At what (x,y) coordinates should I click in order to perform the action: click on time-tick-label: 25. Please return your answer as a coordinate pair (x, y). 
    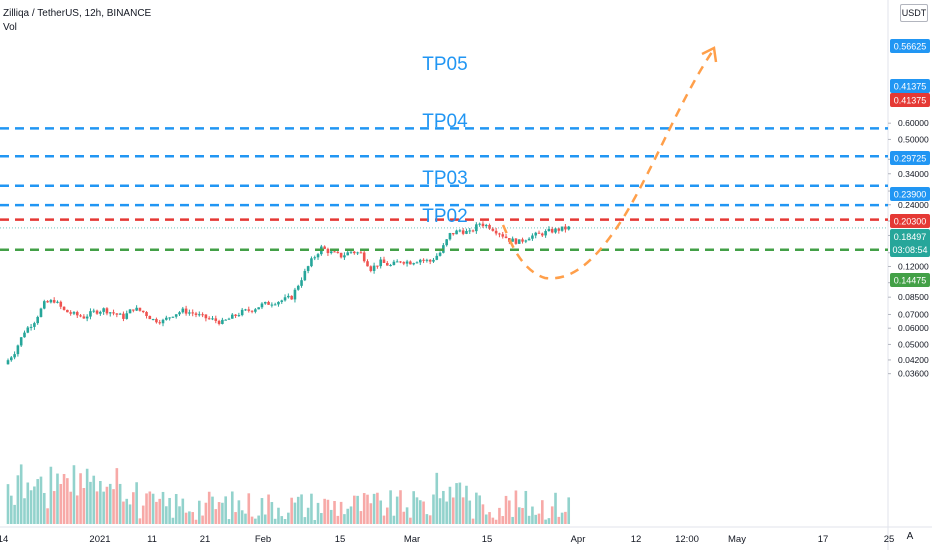
    Looking at the image, I should click on (889, 539).